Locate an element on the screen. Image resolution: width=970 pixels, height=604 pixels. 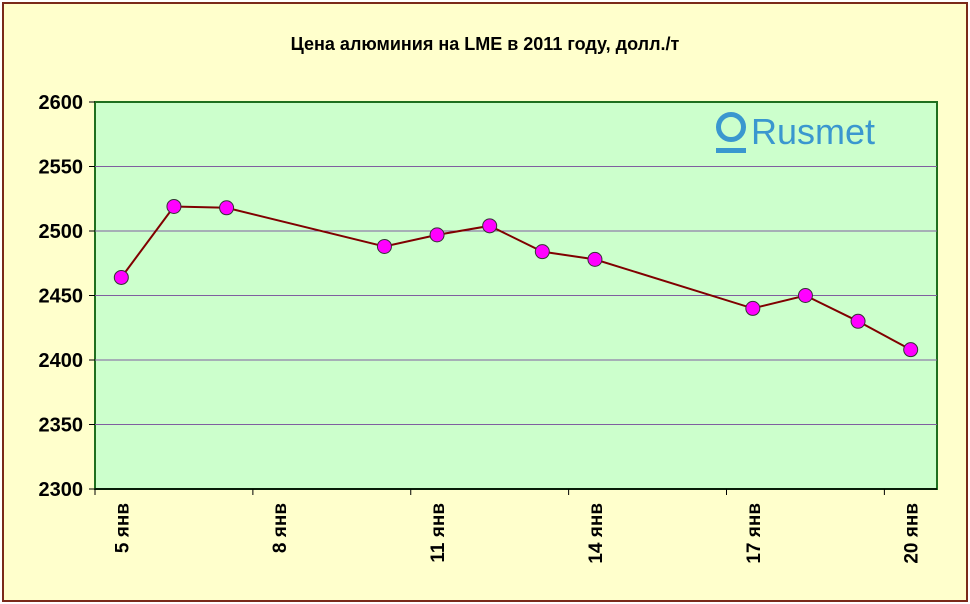
rusmet-logo-icon is located at coordinates (730, 132).